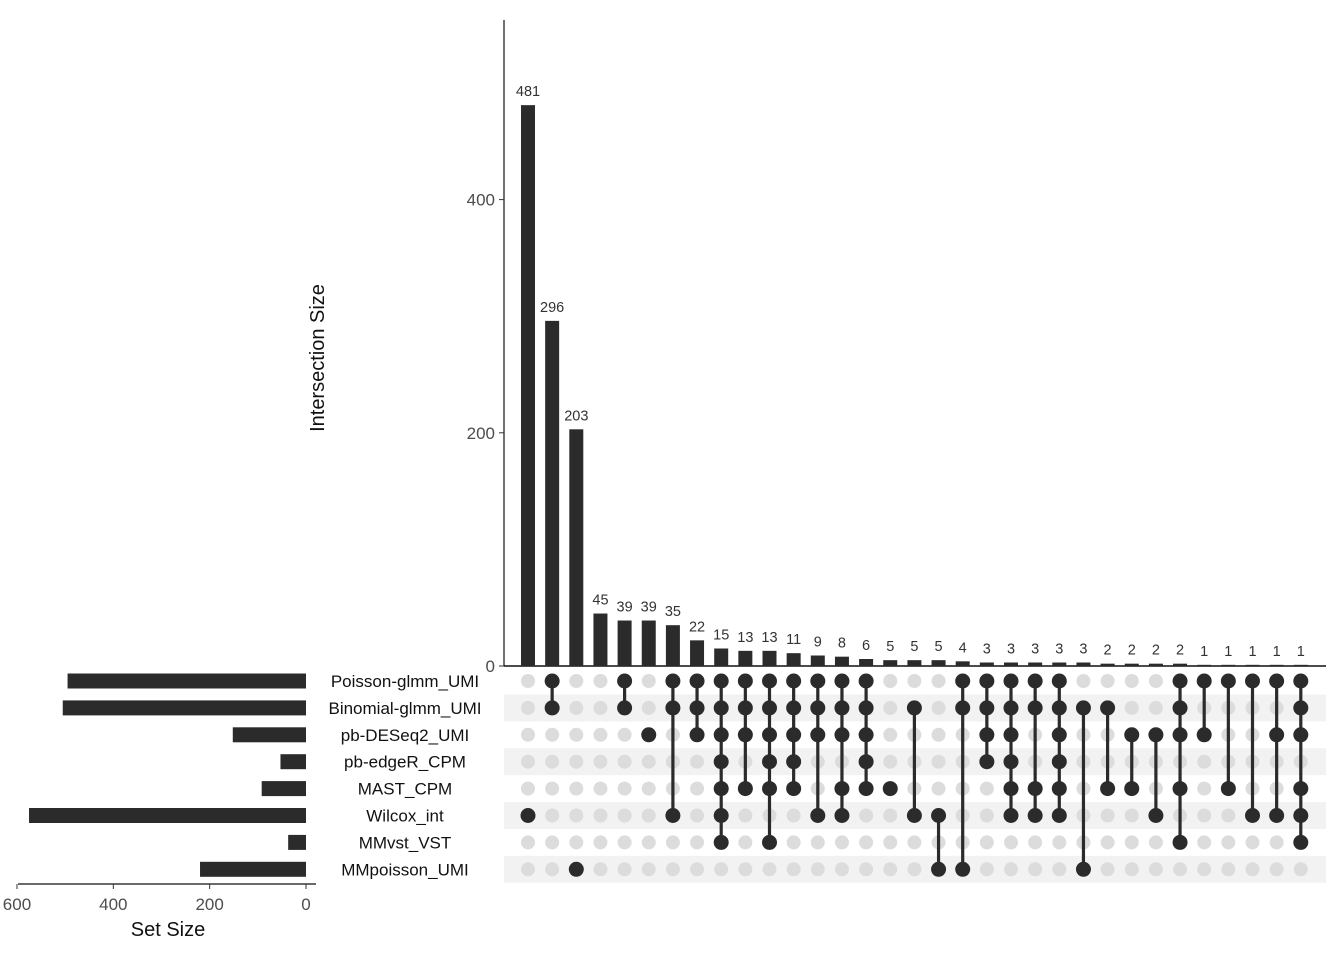 The height and width of the screenshot is (965, 1344). Describe the element at coordinates (528, 92) in the screenshot. I see `intersection-count-label: 481` at that location.